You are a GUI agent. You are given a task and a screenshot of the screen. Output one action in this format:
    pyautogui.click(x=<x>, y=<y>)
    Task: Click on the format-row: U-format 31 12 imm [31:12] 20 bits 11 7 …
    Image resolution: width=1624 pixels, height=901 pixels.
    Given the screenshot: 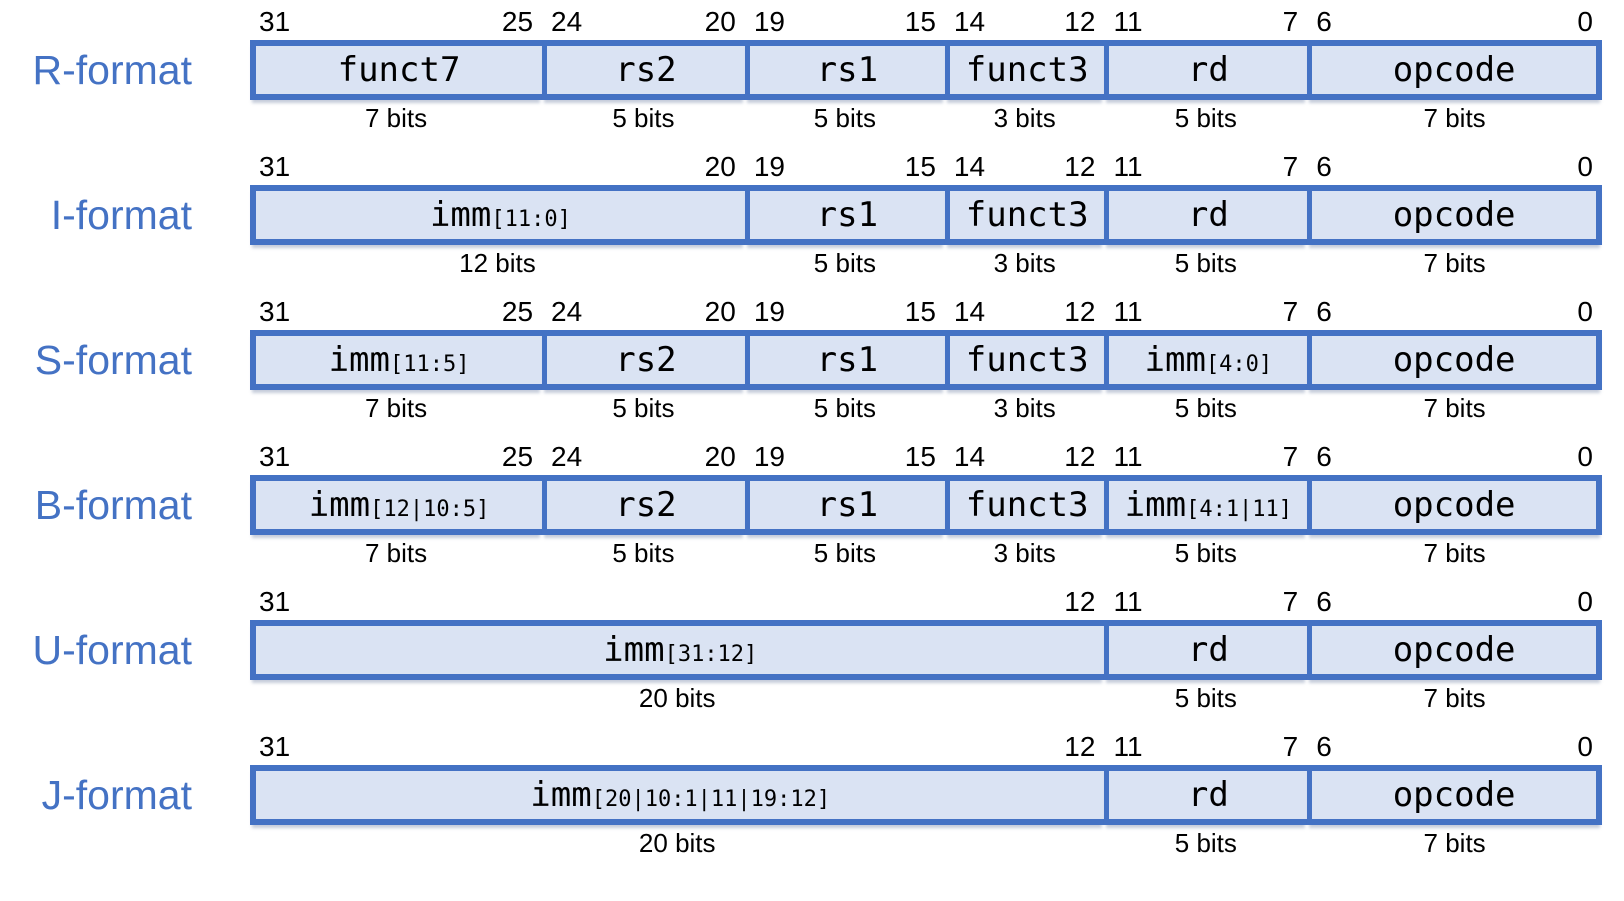 What is the action you would take?
    pyautogui.click(x=812, y=650)
    